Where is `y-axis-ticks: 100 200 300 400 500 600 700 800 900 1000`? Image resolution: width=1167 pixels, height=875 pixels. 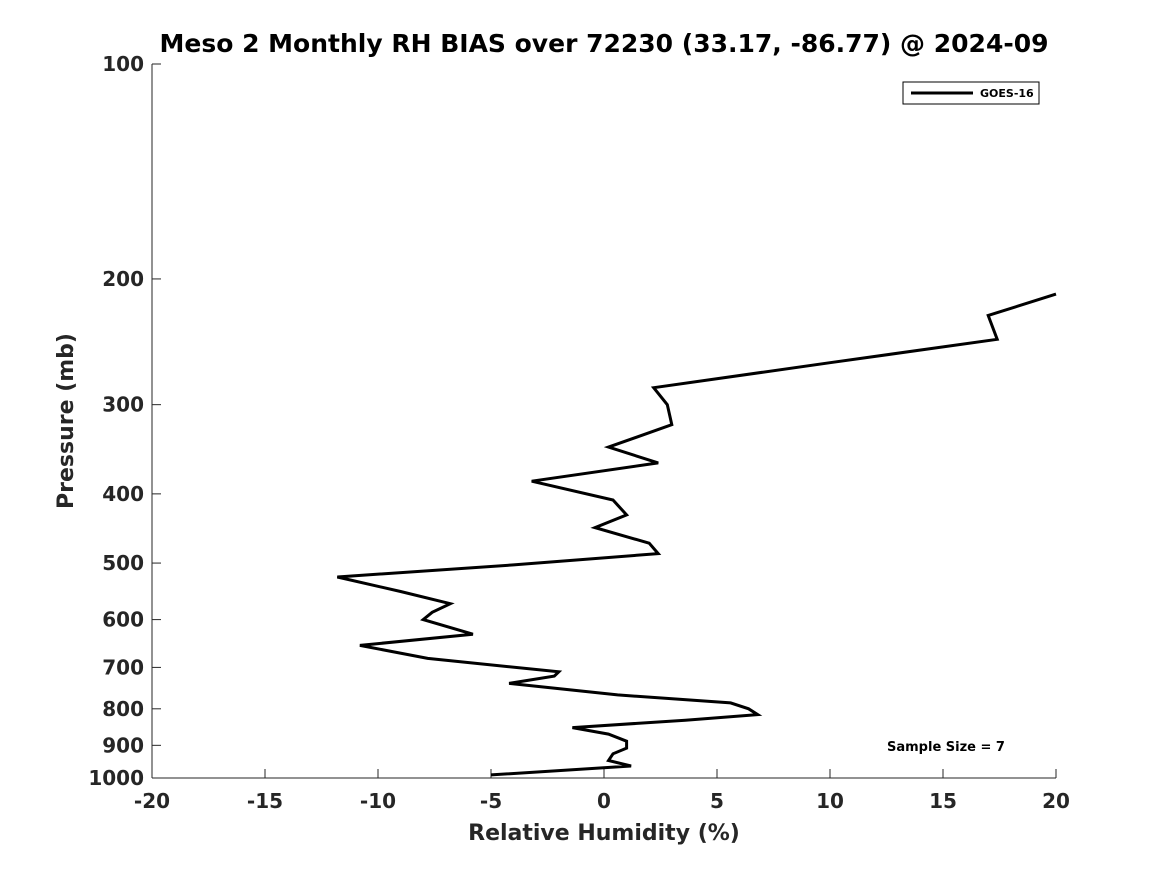
y-axis-ticks: 100 200 300 400 500 600 700 800 900 1000 is located at coordinates (124, 421).